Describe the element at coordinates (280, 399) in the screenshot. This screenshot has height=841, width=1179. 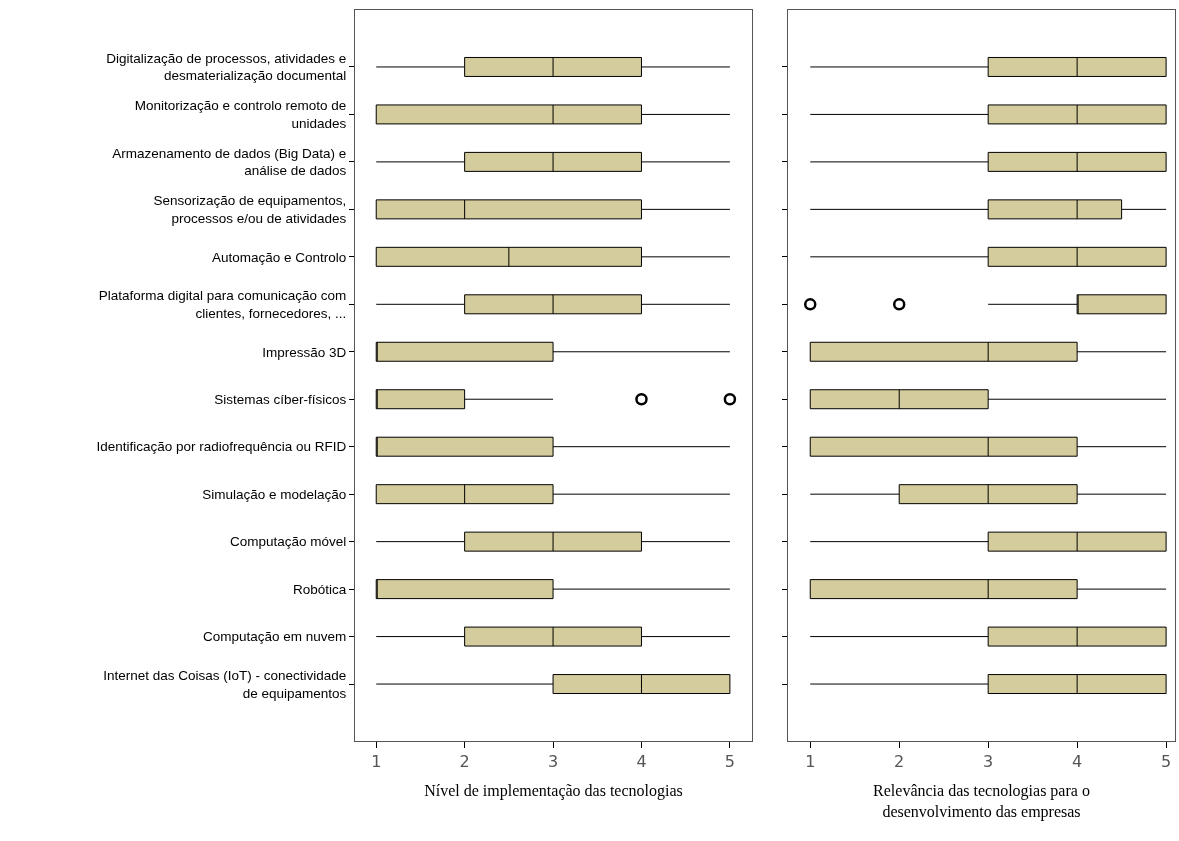
I see `y-tick-label: Sistemas cíber-físicos` at that location.